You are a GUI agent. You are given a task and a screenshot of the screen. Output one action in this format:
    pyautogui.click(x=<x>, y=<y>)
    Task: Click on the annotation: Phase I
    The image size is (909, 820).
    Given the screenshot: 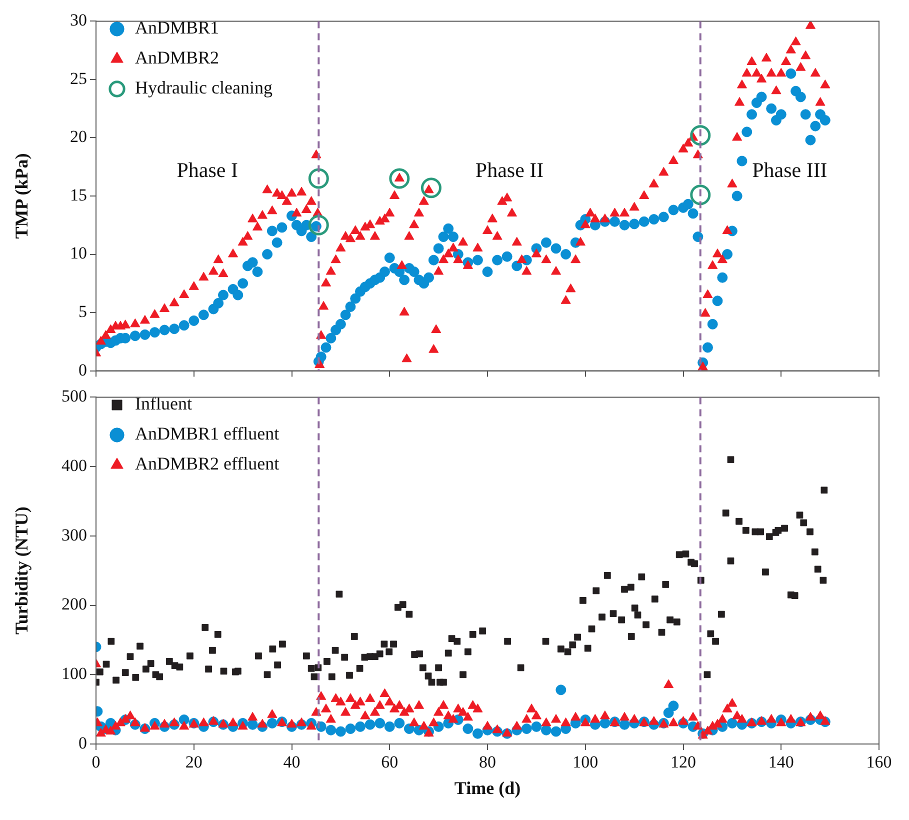 What is the action you would take?
    pyautogui.click(x=207, y=170)
    